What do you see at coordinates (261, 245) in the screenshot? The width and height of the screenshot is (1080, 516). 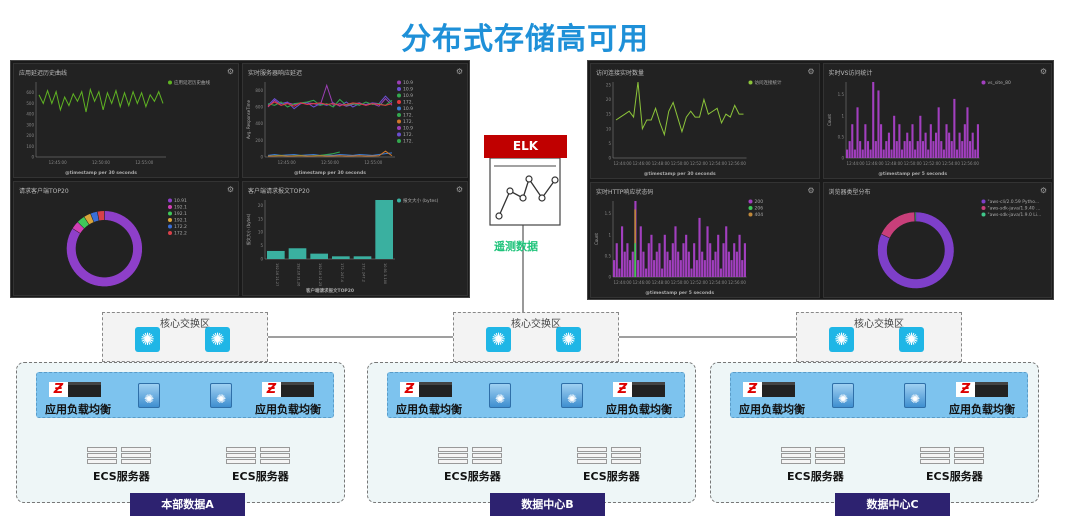 I see `y-tick-label: 5` at bounding box center [261, 245].